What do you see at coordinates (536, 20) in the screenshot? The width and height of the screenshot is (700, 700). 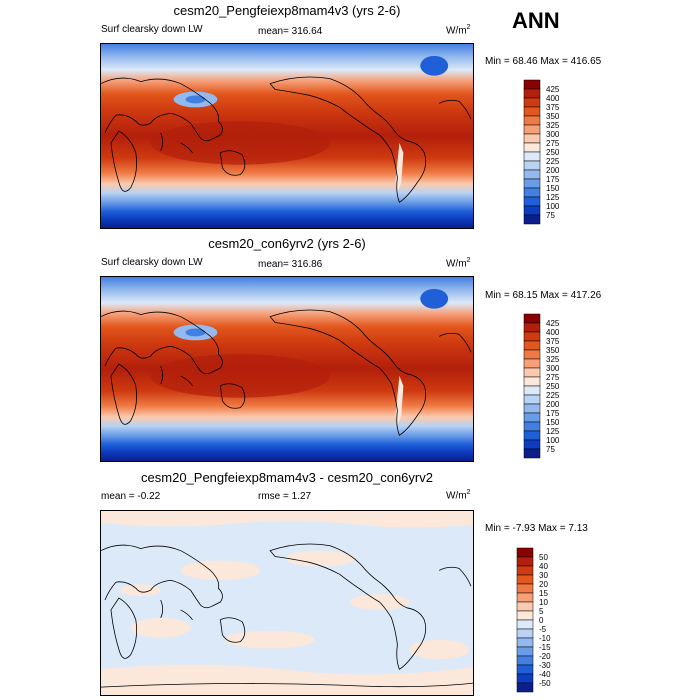 I see `season-label: ANN` at bounding box center [536, 20].